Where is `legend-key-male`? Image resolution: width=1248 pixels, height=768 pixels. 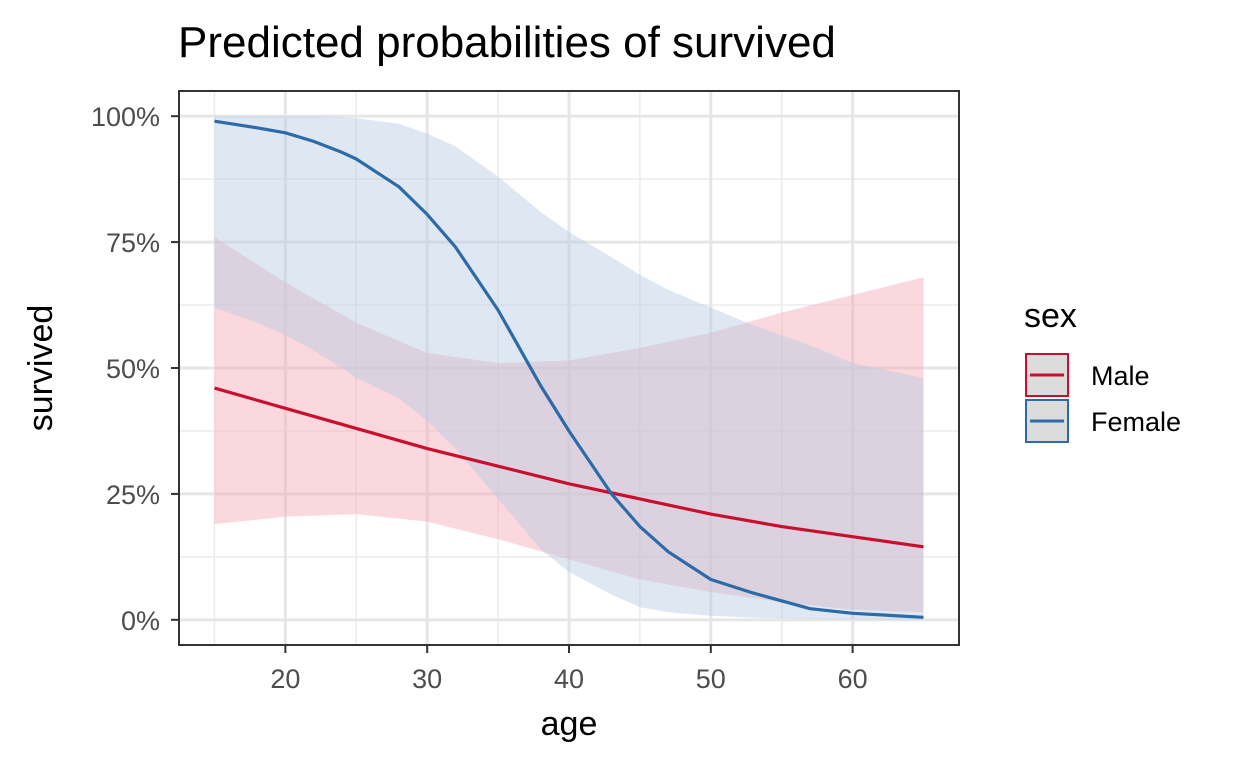
legend-key-male is located at coordinates (1047, 375).